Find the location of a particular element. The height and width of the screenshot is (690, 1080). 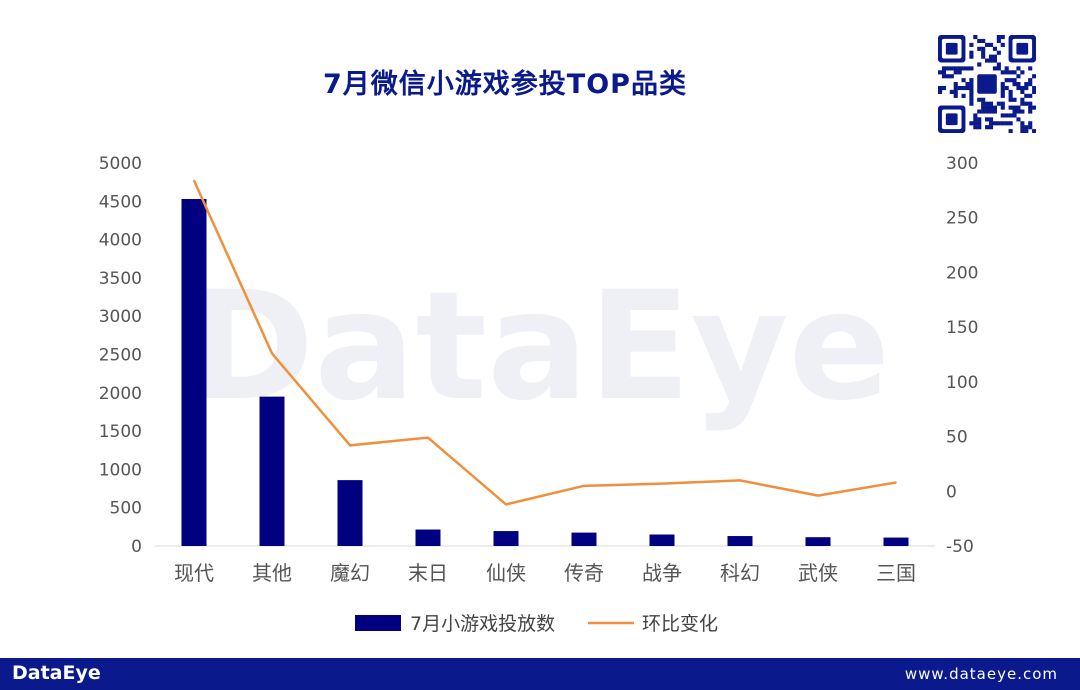

y-right-tick-label: 250 is located at coordinates (962, 219).